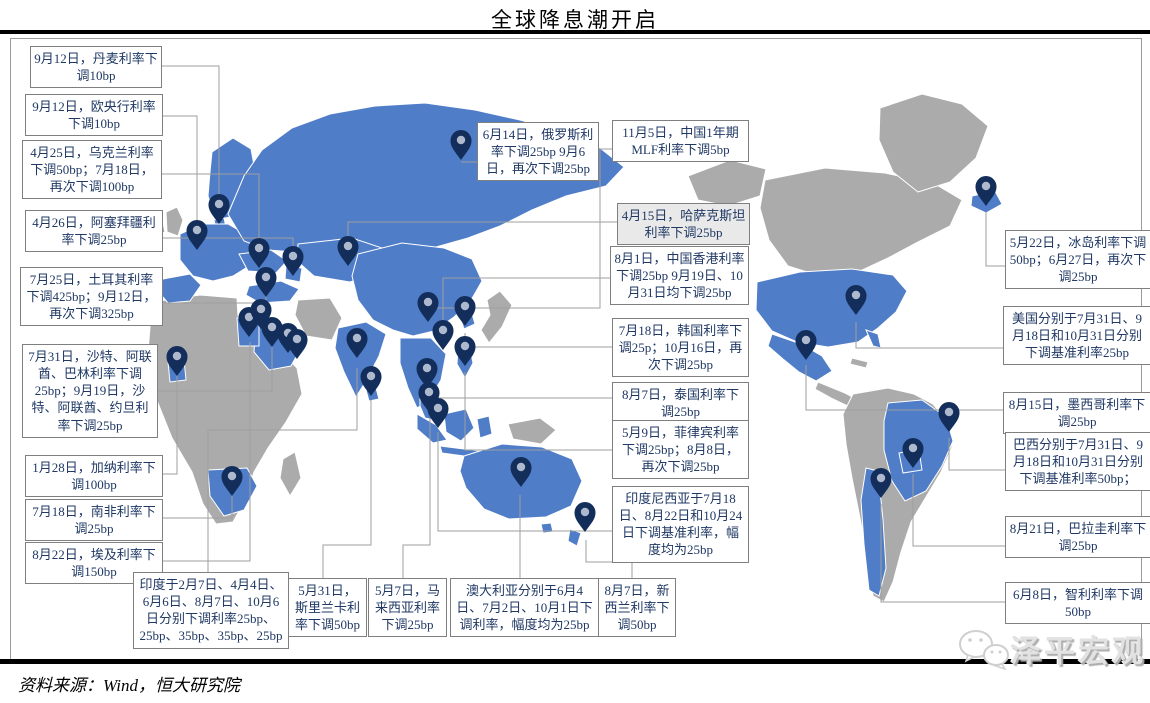 Image resolution: width=1150 pixels, height=703 pixels. I want to click on annotation-ghana: 1月28日，加纳利率下调100bp, so click(94, 476).